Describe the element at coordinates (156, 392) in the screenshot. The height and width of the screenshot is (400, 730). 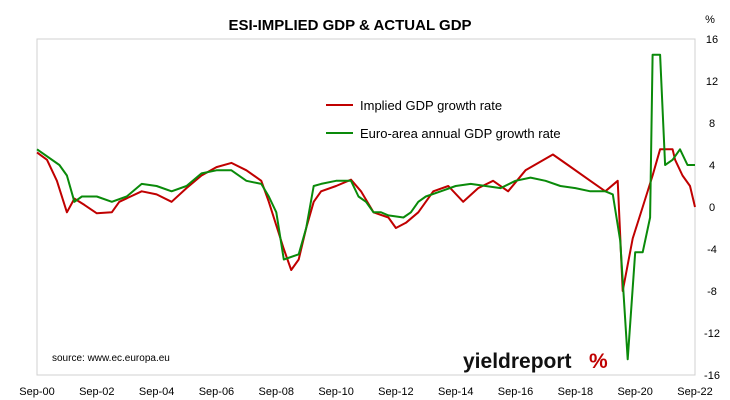
I see `x-tick-label: Sep-04` at that location.